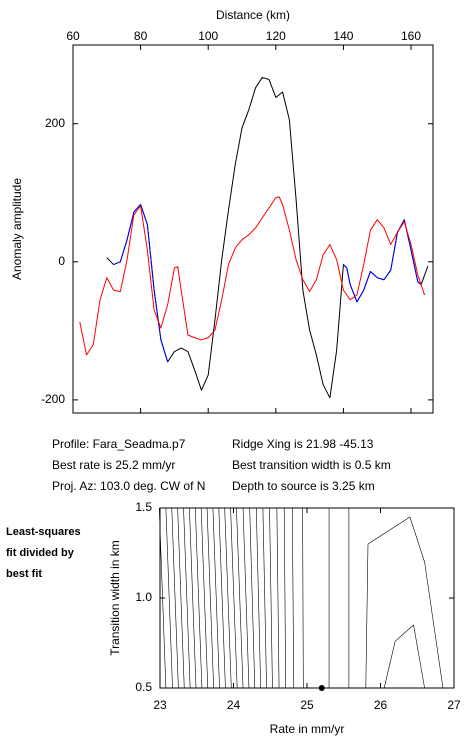 This screenshot has width=467, height=745. Describe the element at coordinates (381, 705) in the screenshot. I see `x-tick-label: 26` at that location.